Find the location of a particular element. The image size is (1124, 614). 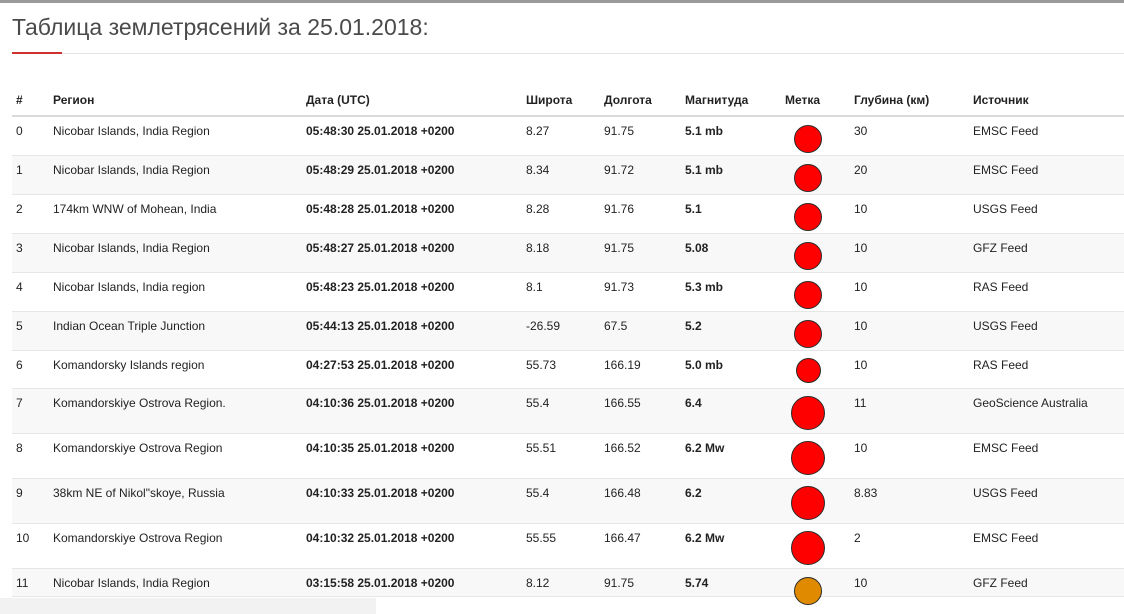

cell-depth-text: 20 is located at coordinates (861, 170).